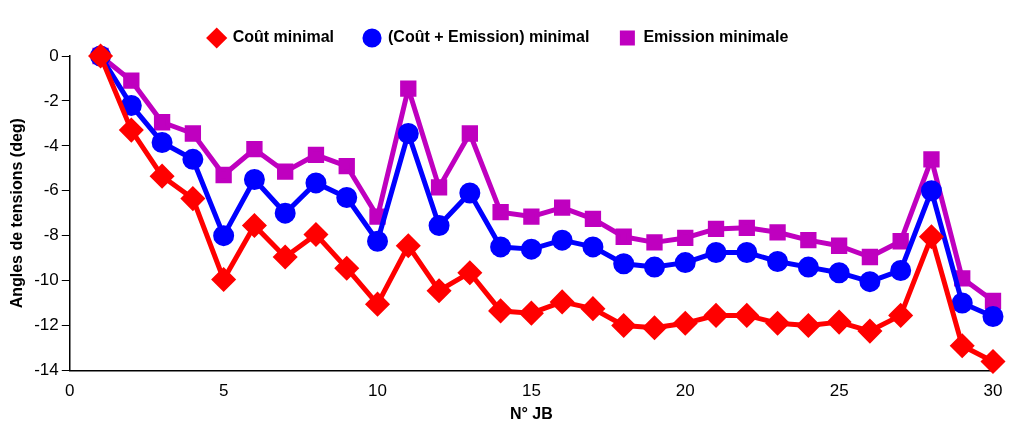  Describe the element at coordinates (716, 37) in the screenshot. I see `legend-label: Emission minimale` at that location.